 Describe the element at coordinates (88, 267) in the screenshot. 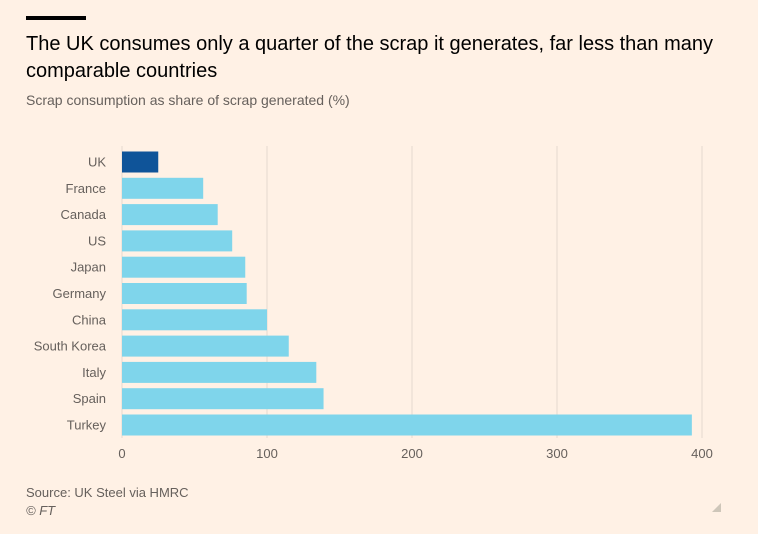

I see `category-label: Japan` at that location.